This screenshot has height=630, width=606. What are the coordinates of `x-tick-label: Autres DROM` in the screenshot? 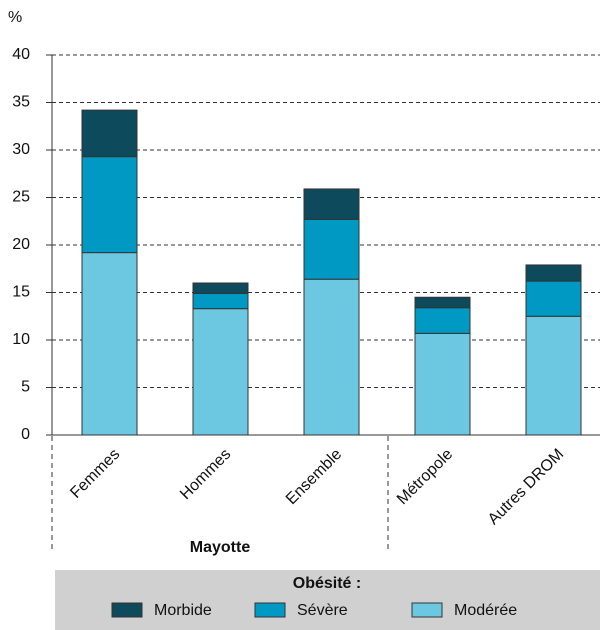 It's located at (526, 487).